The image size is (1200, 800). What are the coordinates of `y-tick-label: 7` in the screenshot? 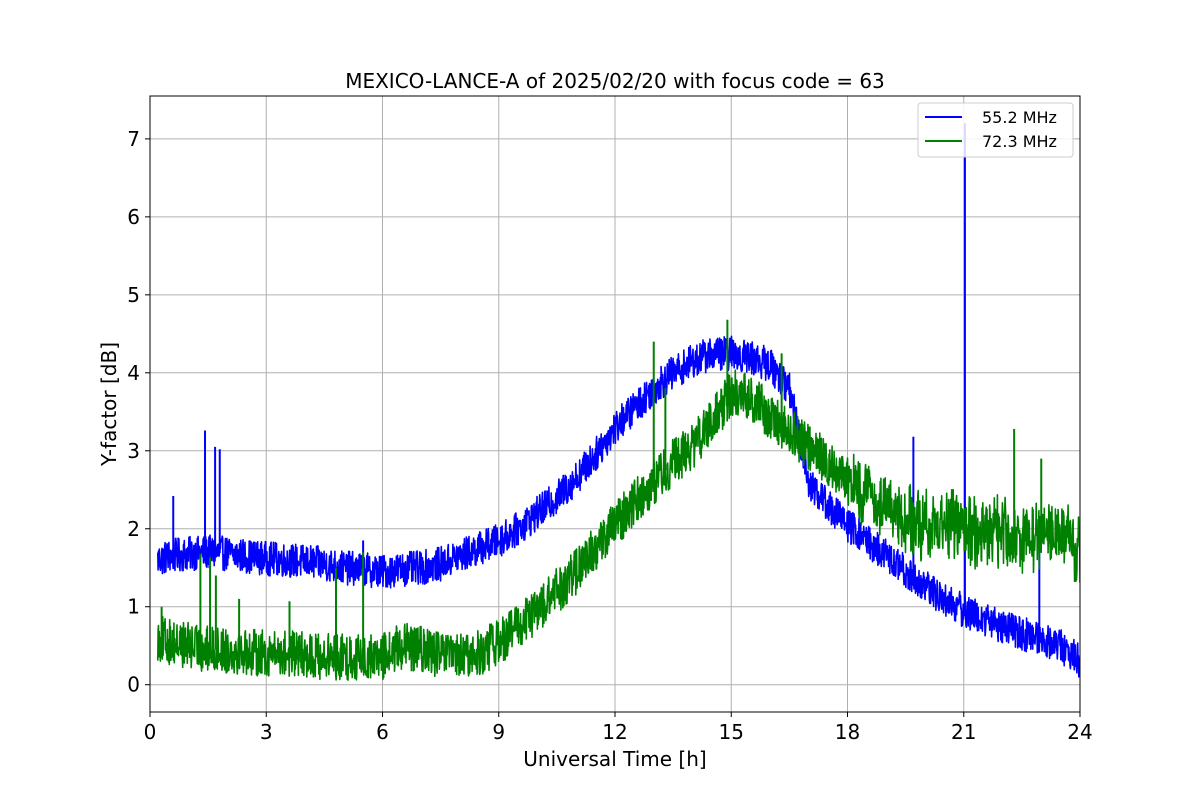 It's located at (133, 139).